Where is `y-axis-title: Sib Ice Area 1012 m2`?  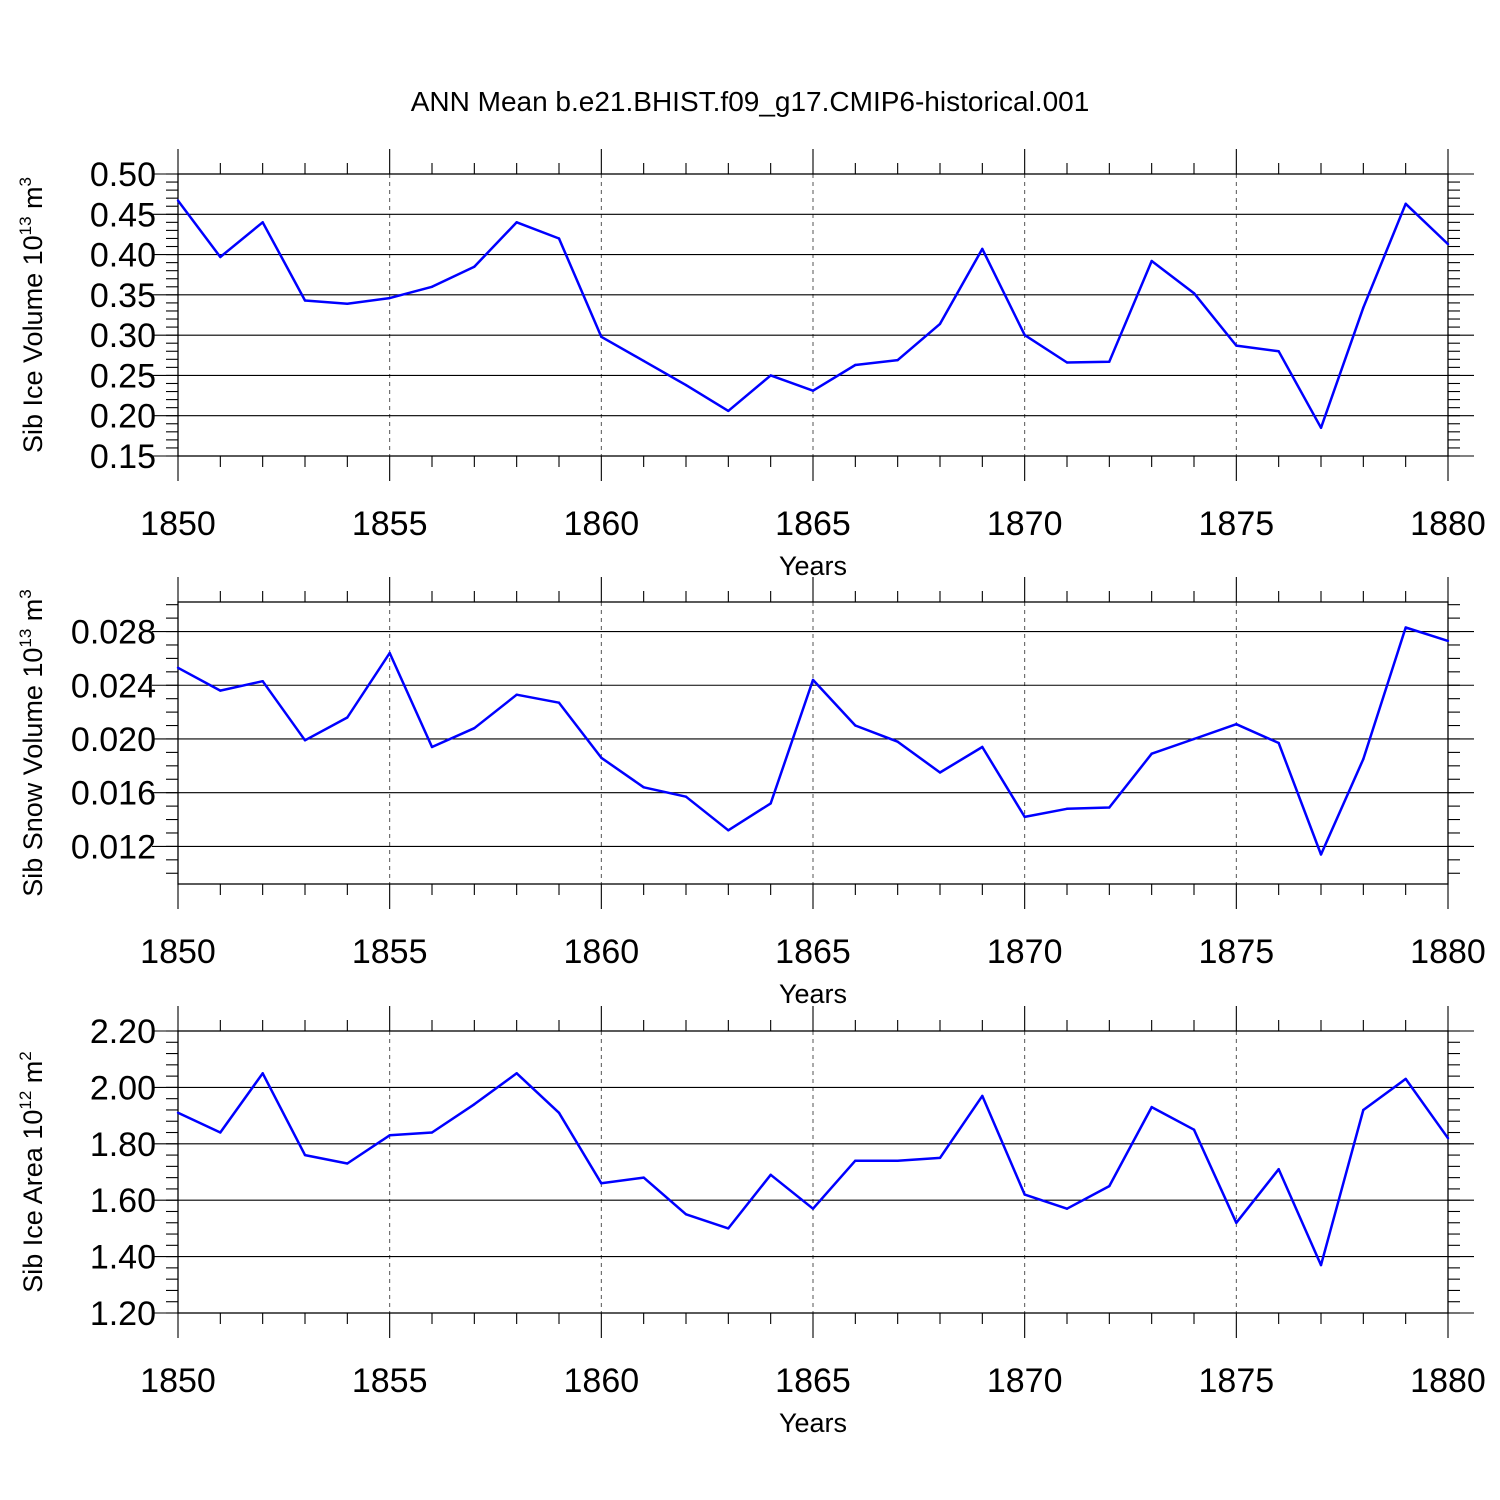
y-axis-title: Sib Ice Area 1012 m2 is located at coordinates (32, 1172).